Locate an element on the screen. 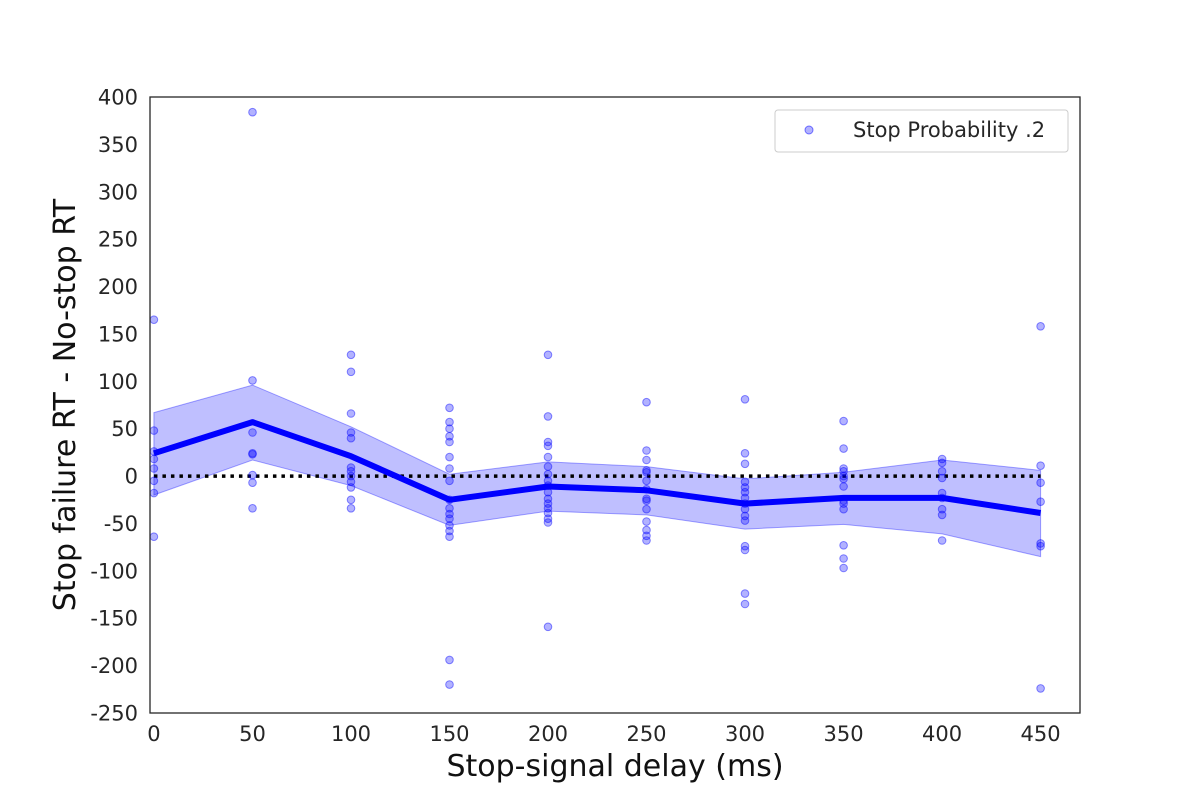  legend-label: Stop Probability .2 is located at coordinates (949, 130).